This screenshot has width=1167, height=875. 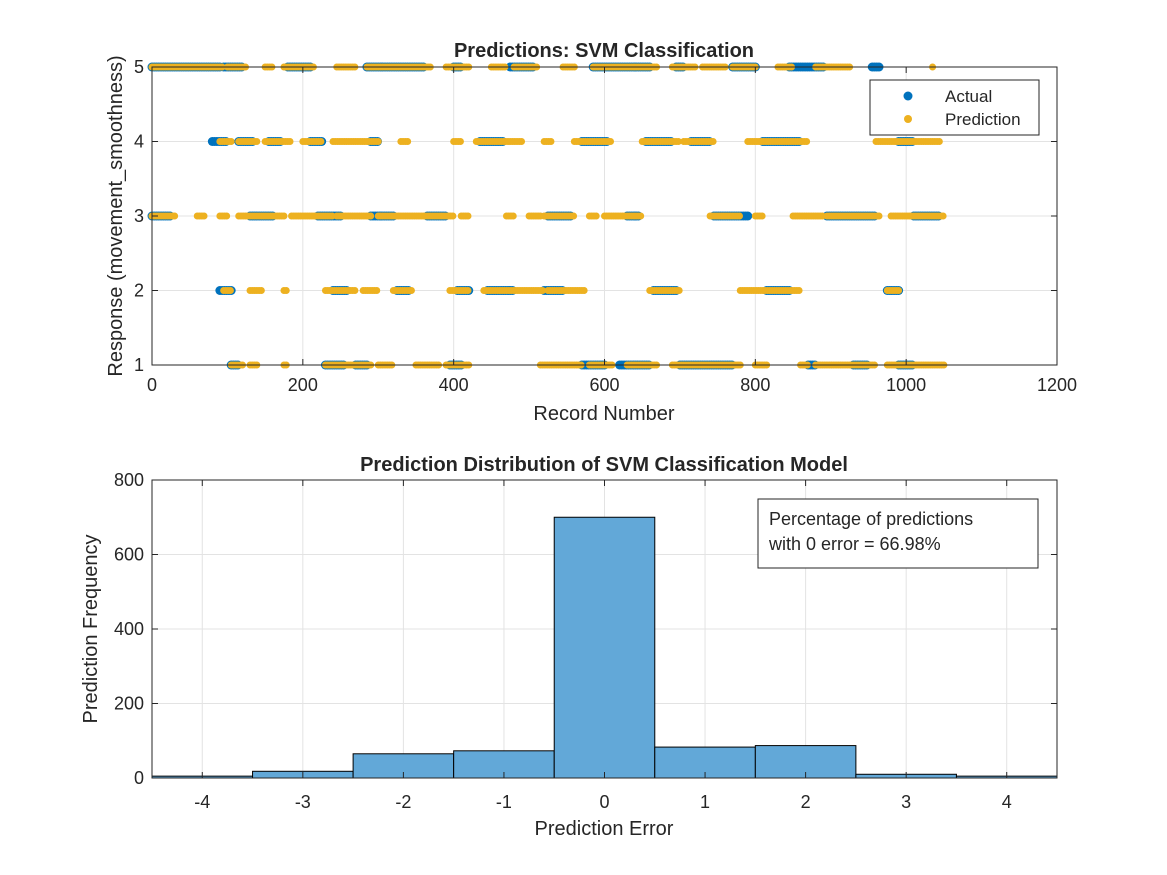 What do you see at coordinates (454, 385) in the screenshot?
I see `x-tick-label: 400` at bounding box center [454, 385].